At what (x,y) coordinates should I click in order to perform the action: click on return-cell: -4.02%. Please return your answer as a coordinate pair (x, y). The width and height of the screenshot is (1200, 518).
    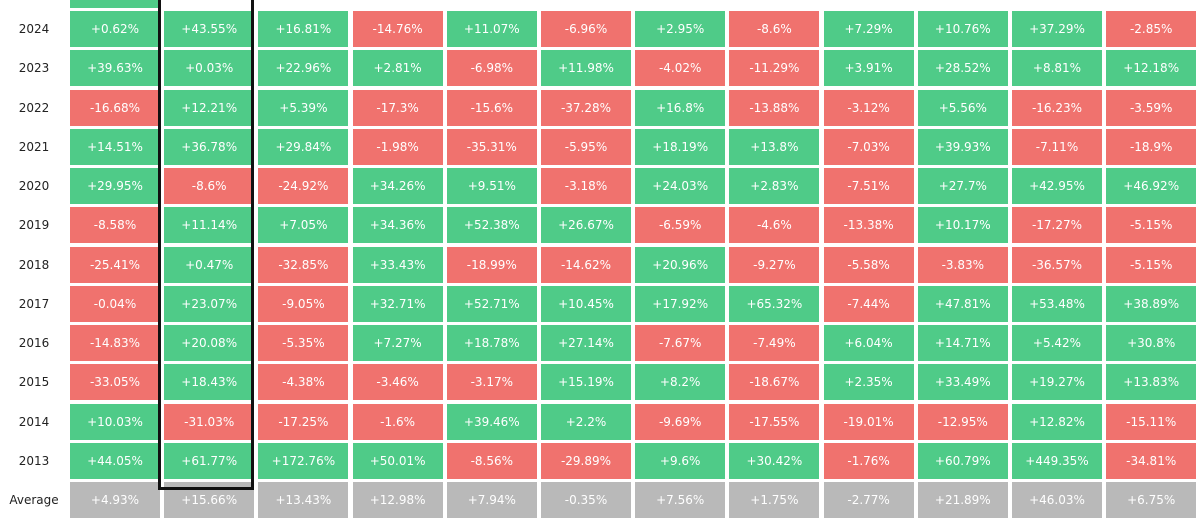
    Looking at the image, I should click on (680, 68).